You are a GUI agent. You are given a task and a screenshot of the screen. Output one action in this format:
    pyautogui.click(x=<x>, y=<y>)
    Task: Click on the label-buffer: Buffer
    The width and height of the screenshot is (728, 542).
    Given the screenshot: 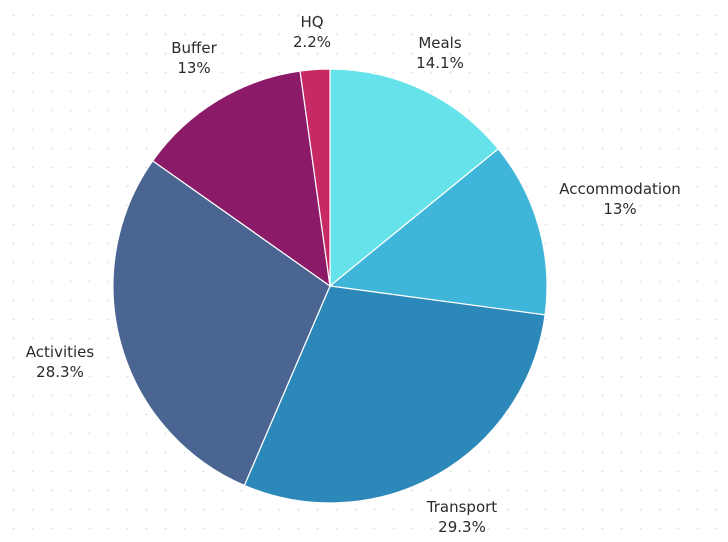 What is the action you would take?
    pyautogui.click(x=194, y=48)
    